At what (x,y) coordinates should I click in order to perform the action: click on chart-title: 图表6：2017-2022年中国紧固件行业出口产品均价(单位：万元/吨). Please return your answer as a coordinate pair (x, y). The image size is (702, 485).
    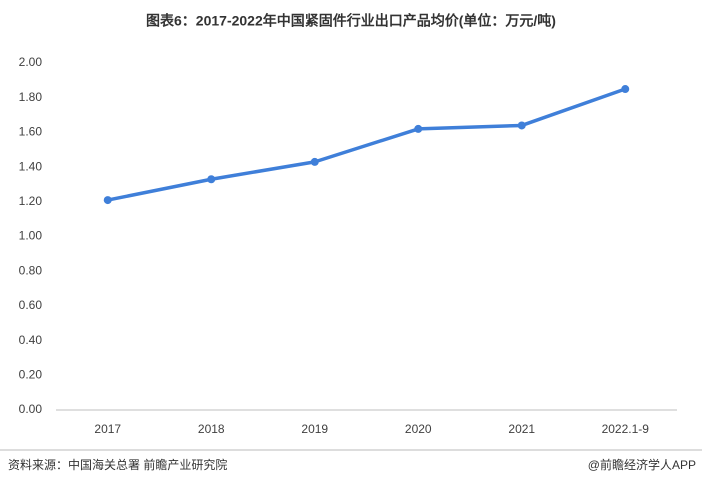
    Looking at the image, I should click on (351, 21).